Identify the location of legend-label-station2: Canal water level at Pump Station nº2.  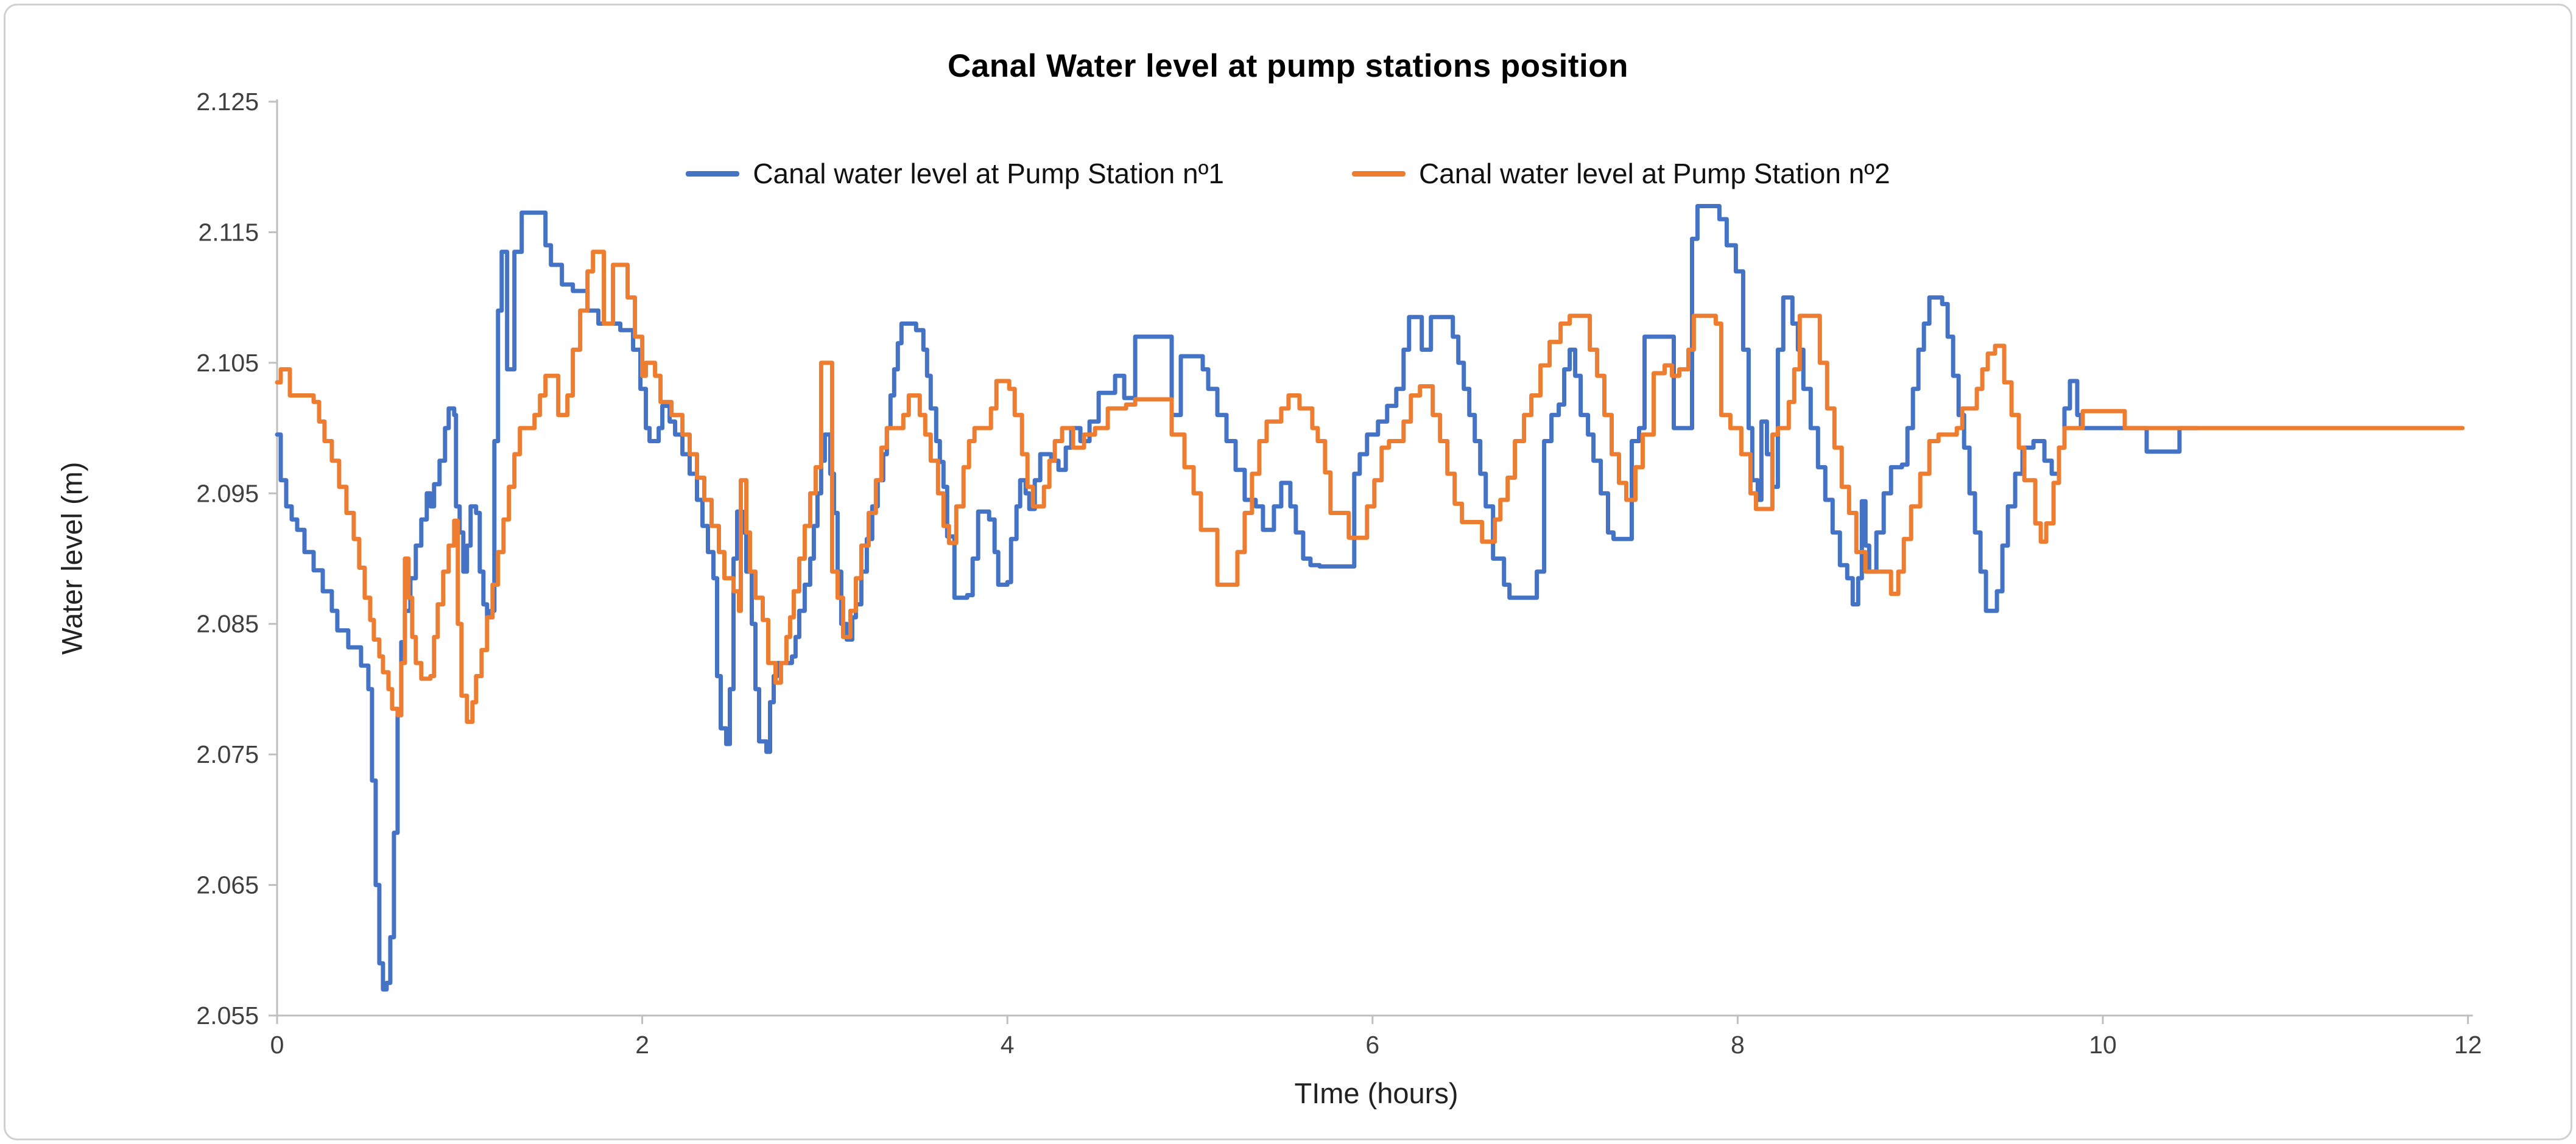
(1654, 173).